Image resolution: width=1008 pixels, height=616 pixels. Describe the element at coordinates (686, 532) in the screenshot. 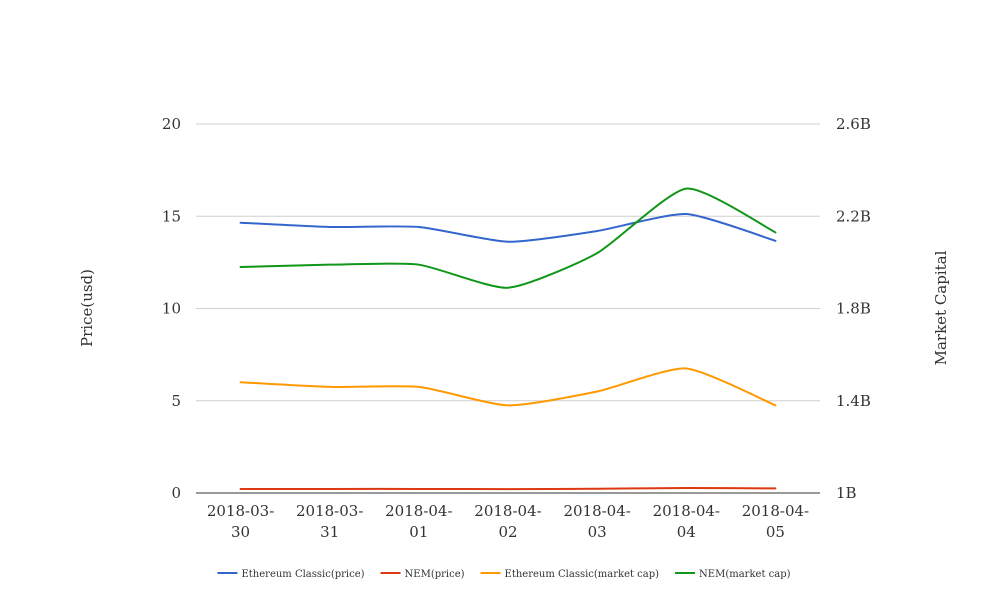

I see `x-tick-label: 04` at that location.